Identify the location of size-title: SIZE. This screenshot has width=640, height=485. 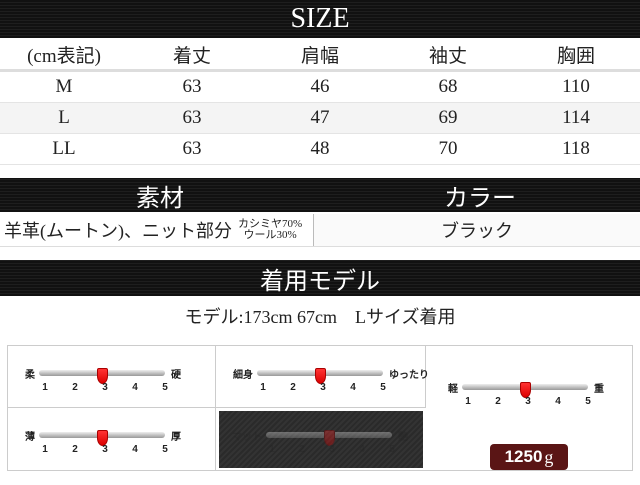
(320, 18).